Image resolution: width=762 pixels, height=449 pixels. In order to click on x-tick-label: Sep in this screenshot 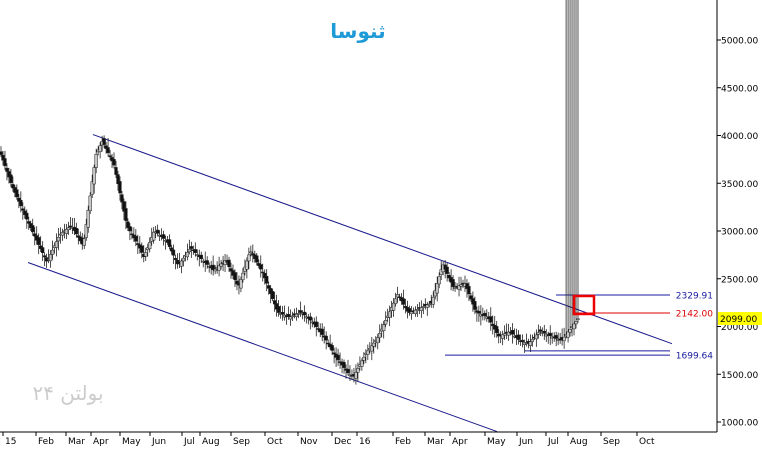, I will do `click(611, 442)`.